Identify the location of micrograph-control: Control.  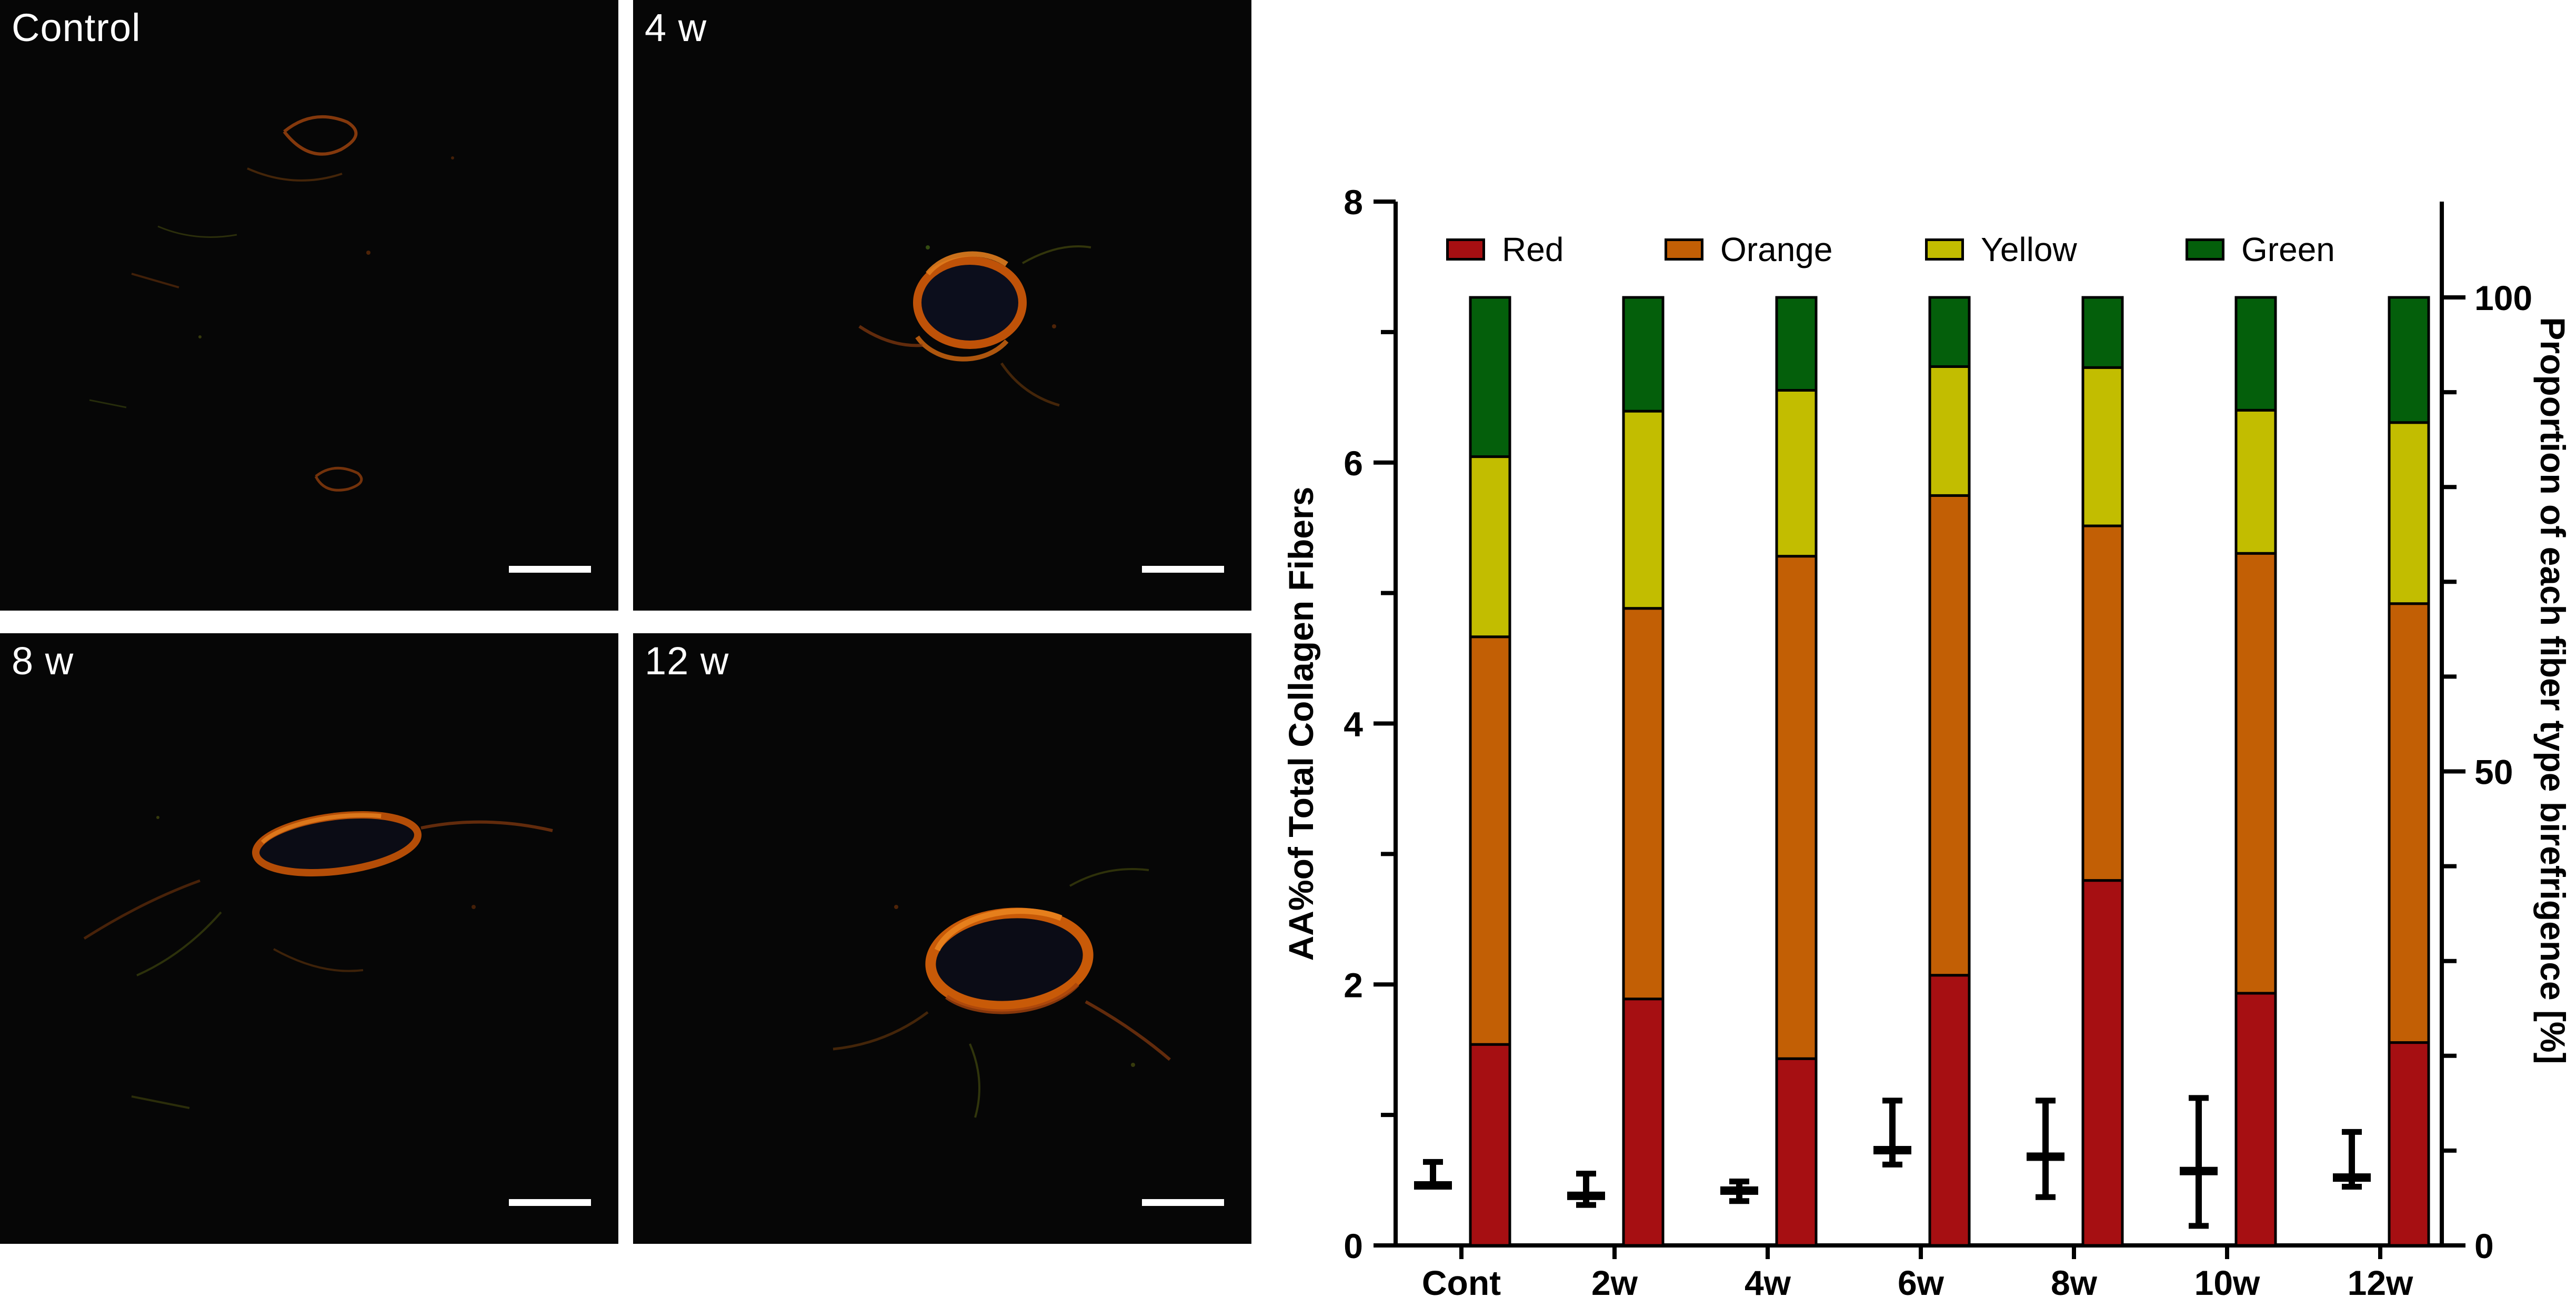
(309, 305).